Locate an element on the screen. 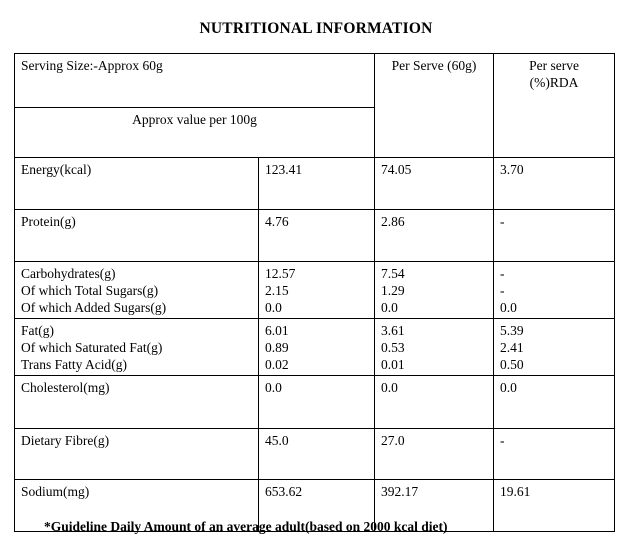  per-100g-value-cell: 123.41 is located at coordinates (316, 183).